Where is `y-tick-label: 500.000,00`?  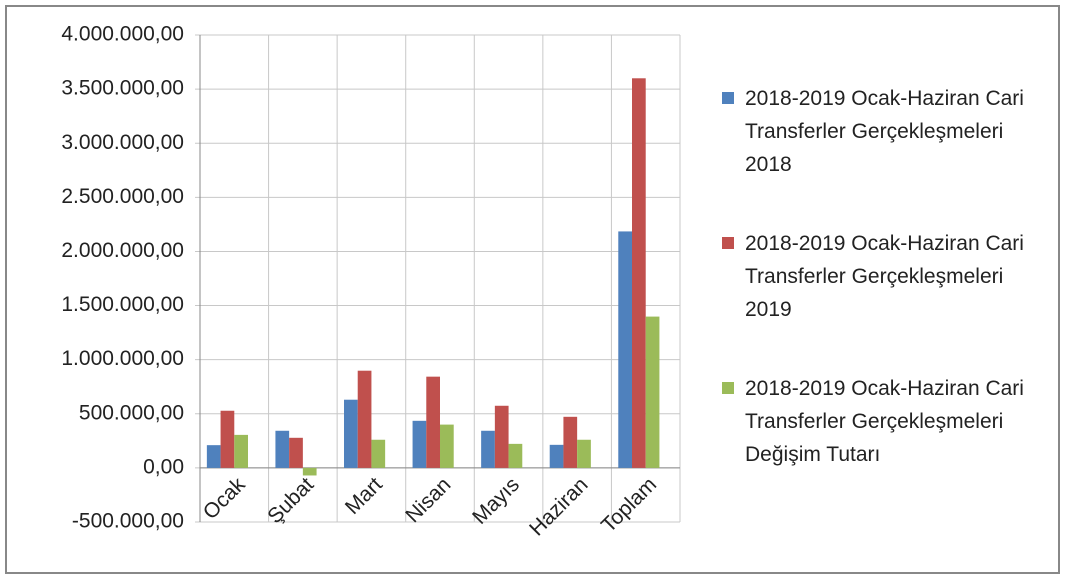 y-tick-label: 500.000,00 is located at coordinates (131, 412).